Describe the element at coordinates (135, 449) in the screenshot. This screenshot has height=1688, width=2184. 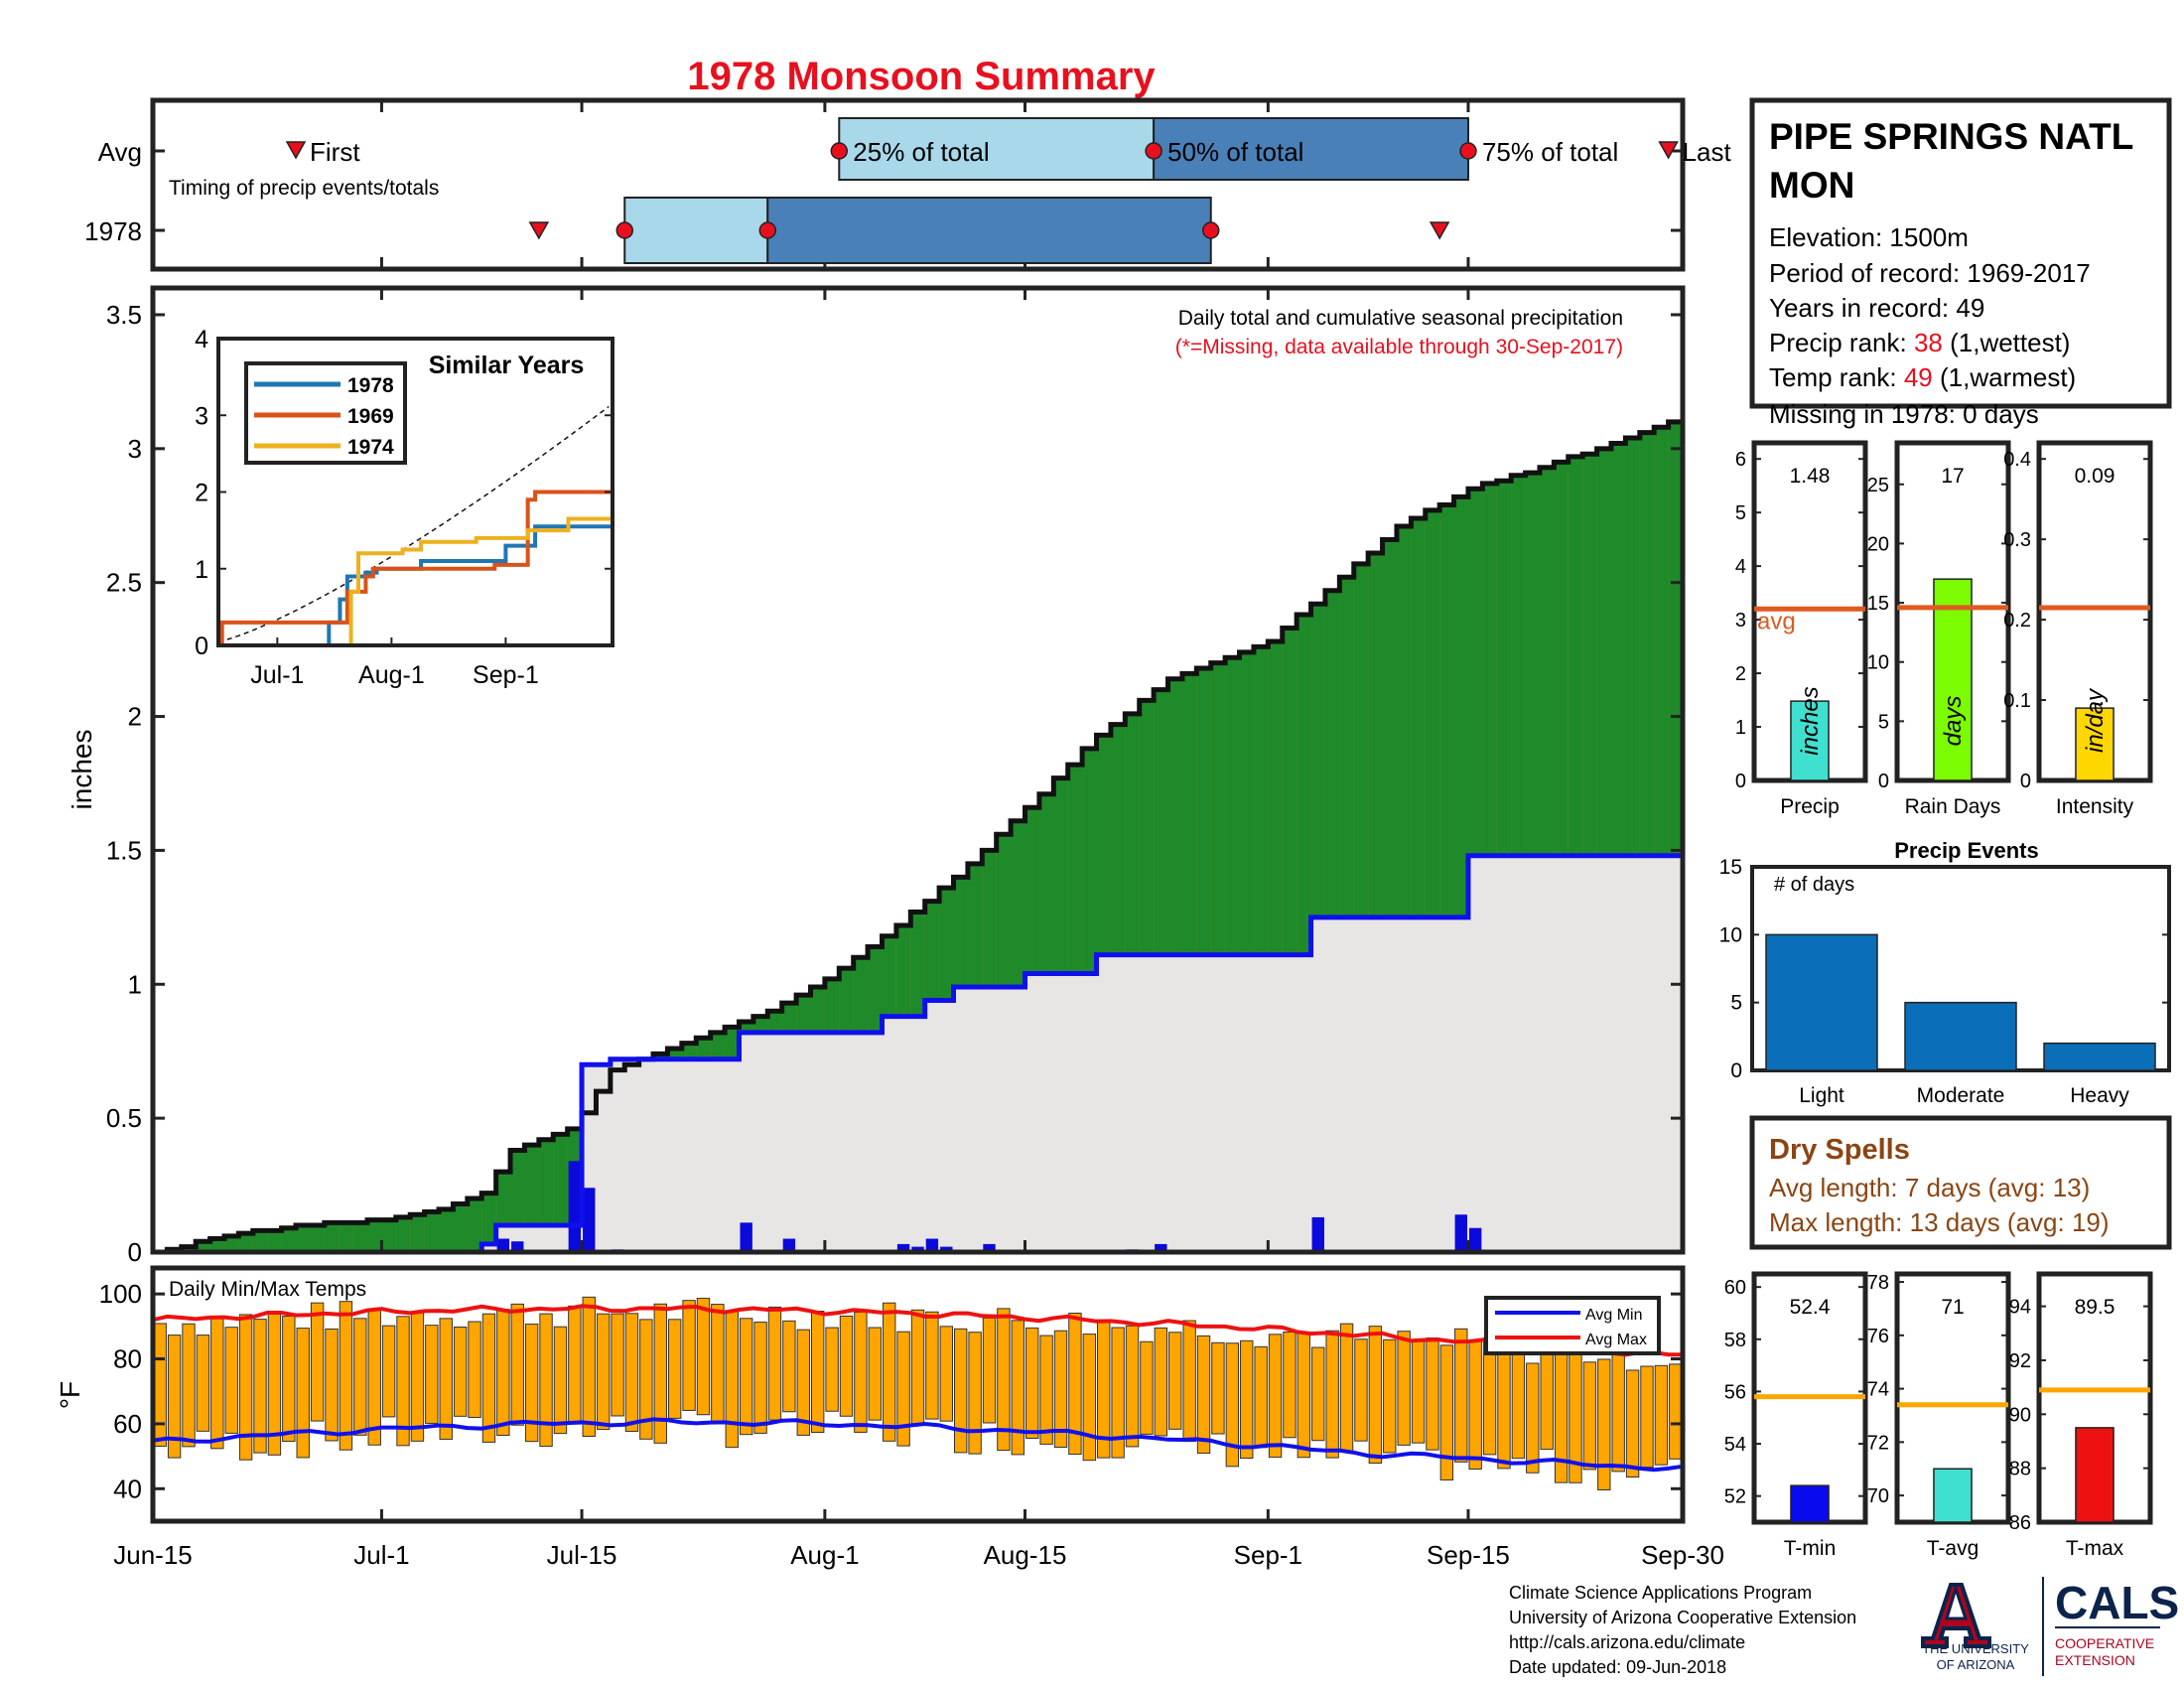
I see `main-y-tick-label: 3` at that location.